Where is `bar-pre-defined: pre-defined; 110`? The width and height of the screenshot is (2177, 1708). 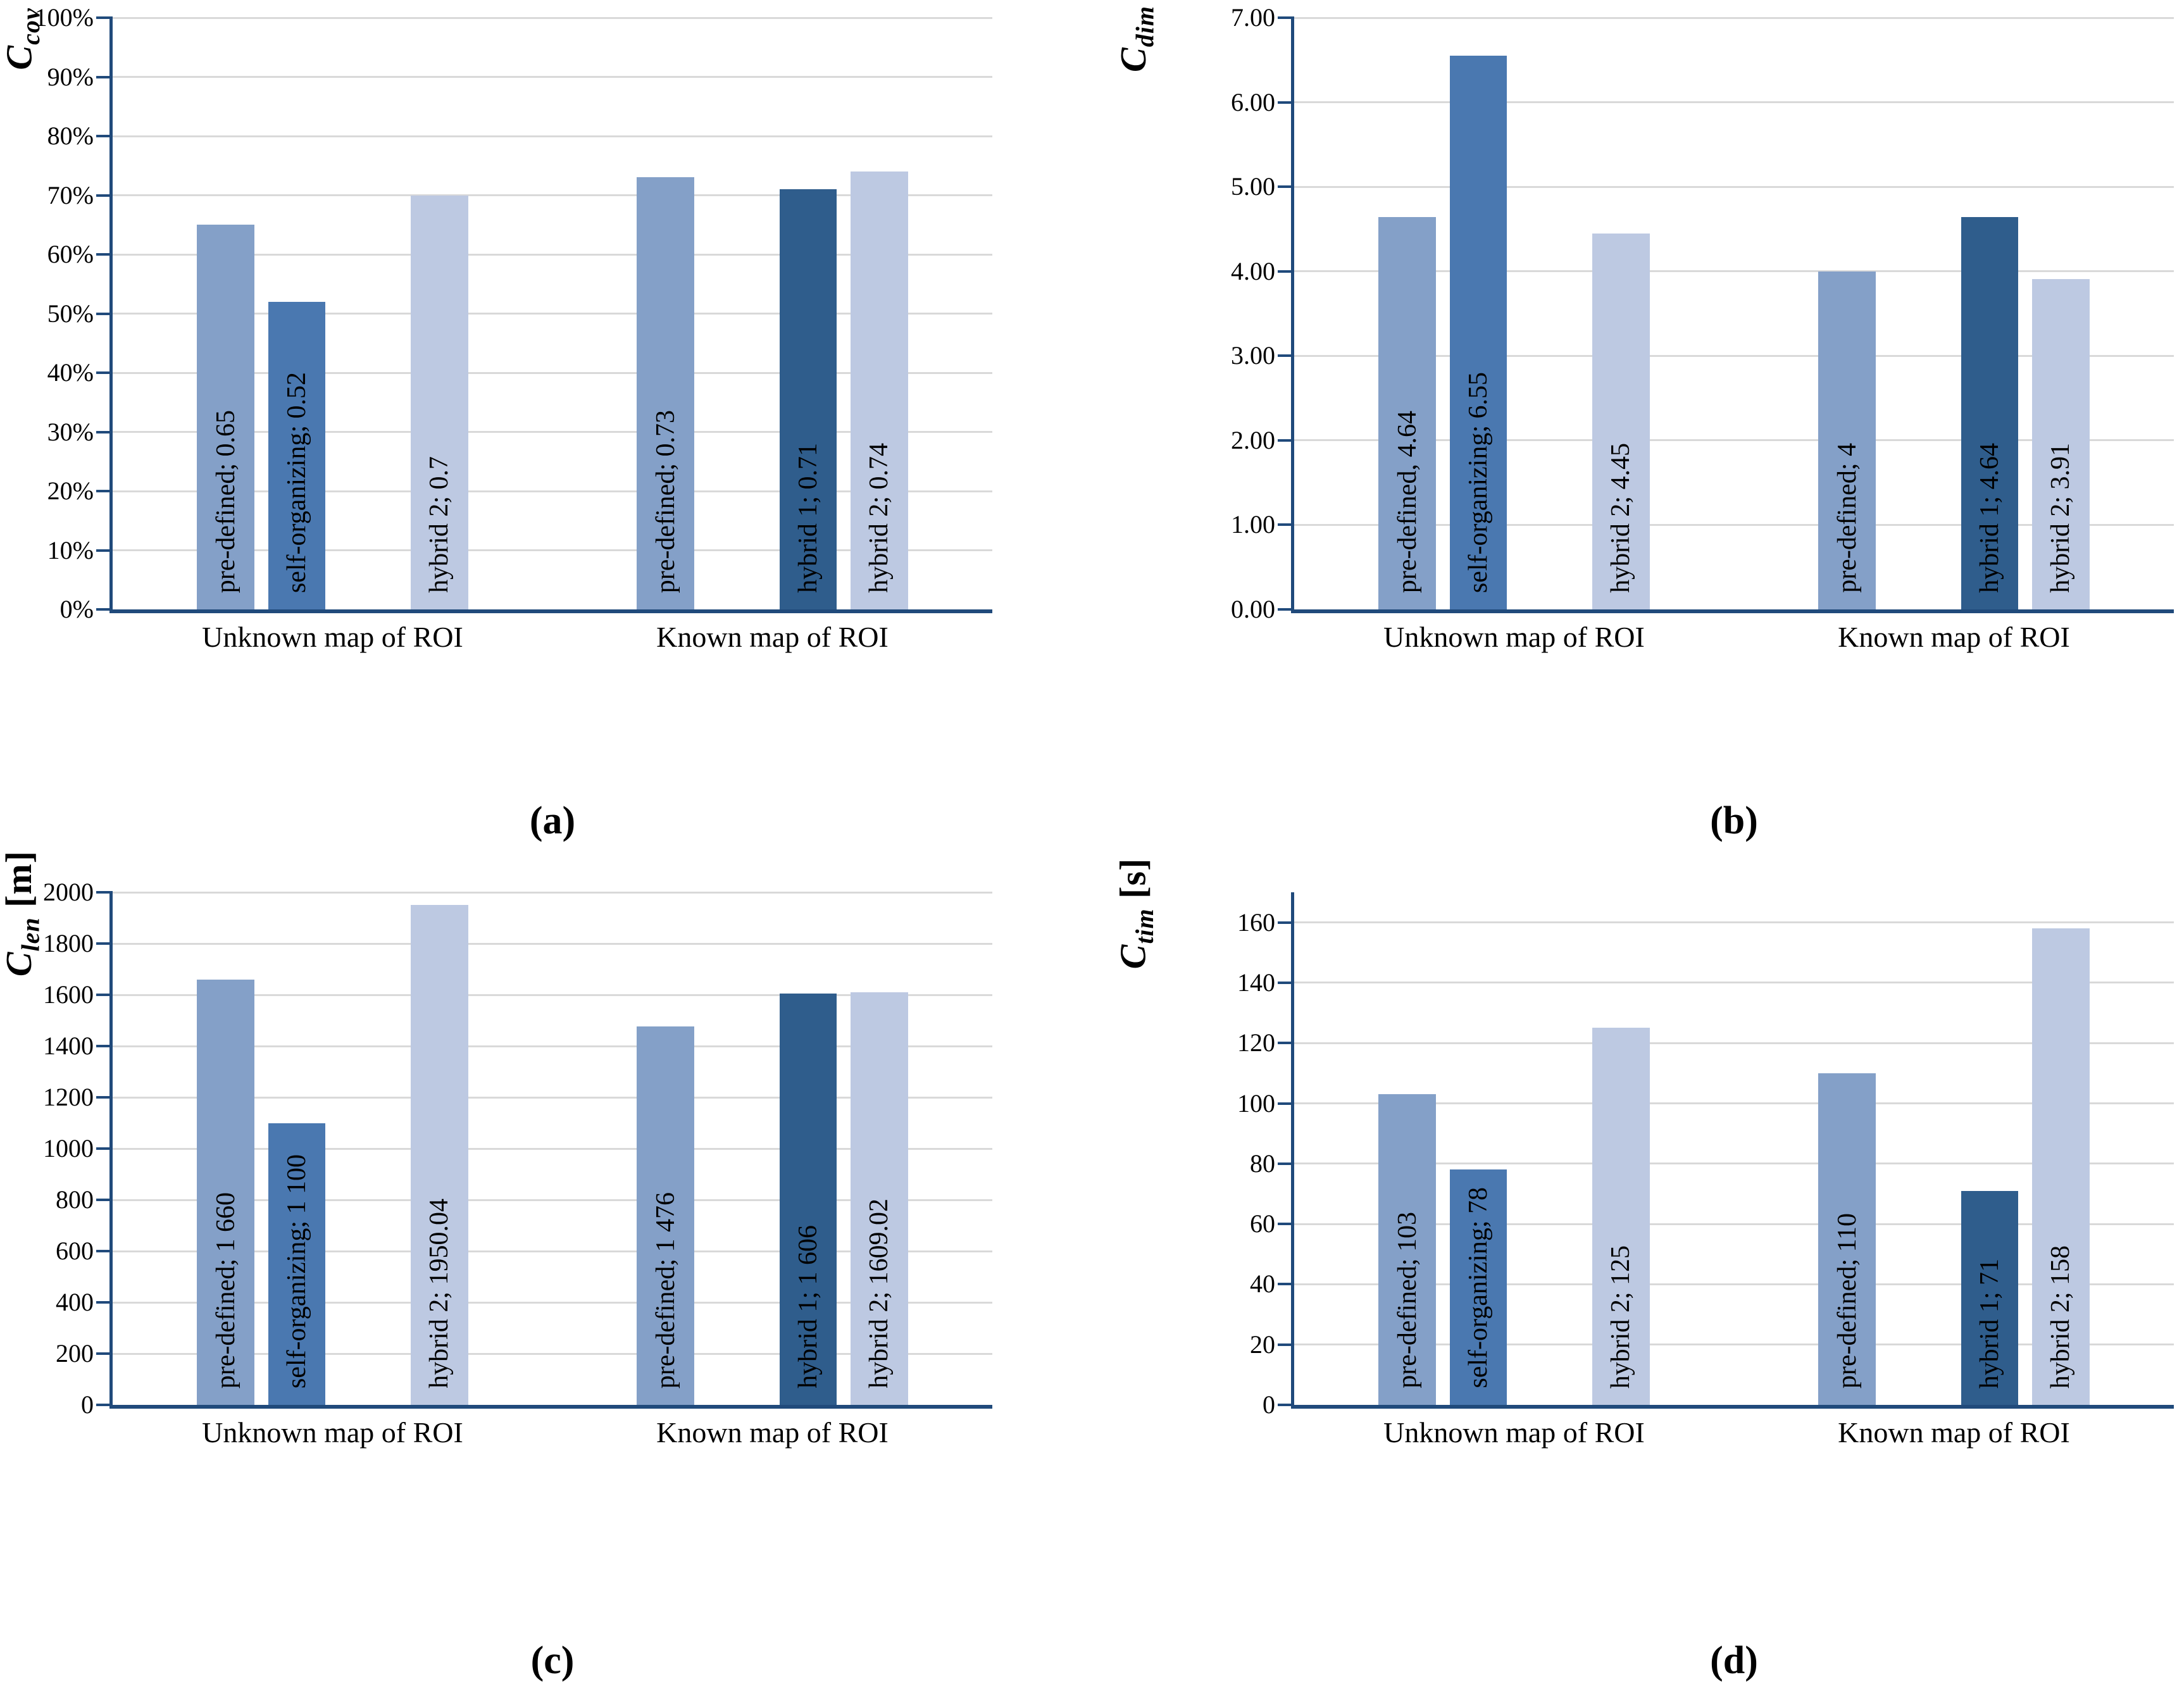
bar-pre-defined: pre-defined; 110 is located at coordinates (1847, 1239).